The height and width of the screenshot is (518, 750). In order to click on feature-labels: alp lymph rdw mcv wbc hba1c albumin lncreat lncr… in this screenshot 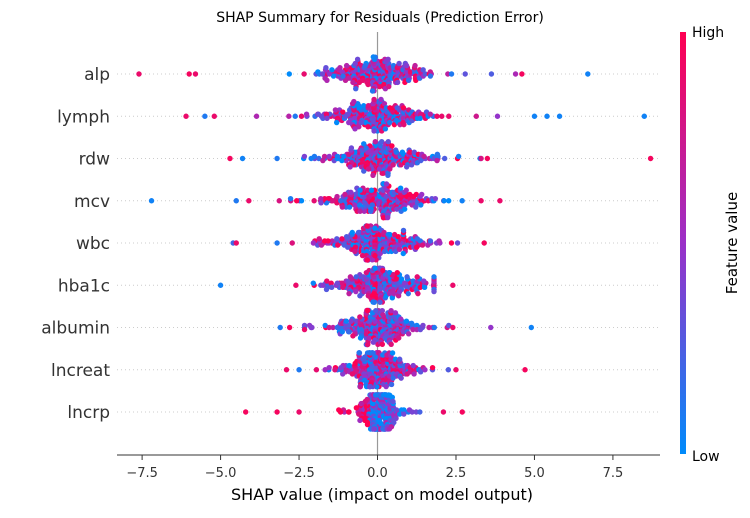, I will do `click(75, 244)`.